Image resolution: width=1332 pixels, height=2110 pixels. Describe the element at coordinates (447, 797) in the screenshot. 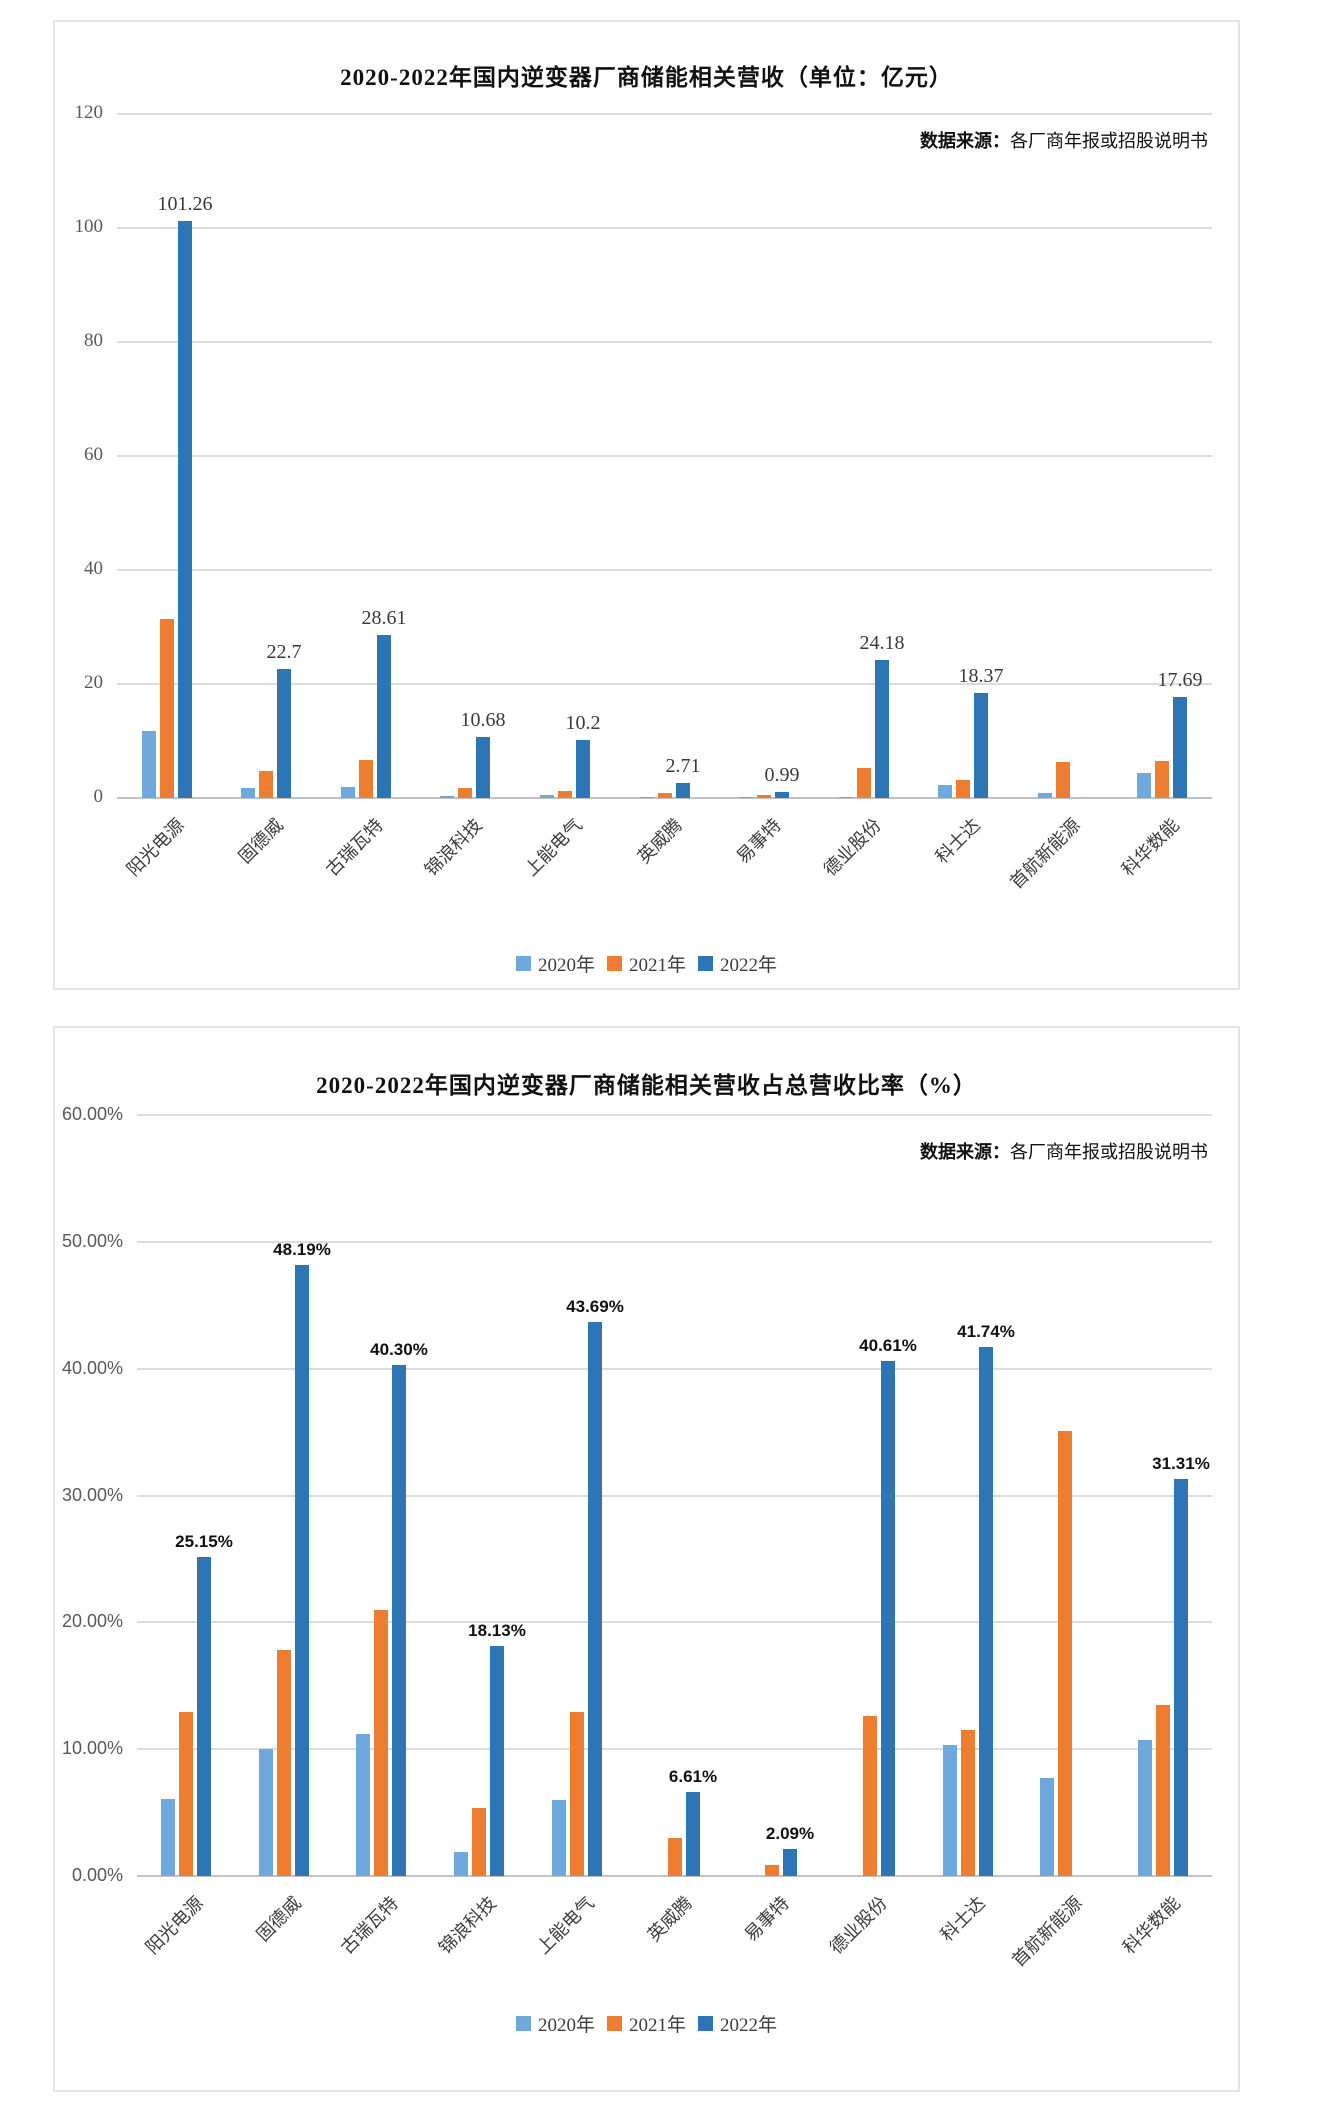

I see `bar-2020年-锦浪科技` at that location.